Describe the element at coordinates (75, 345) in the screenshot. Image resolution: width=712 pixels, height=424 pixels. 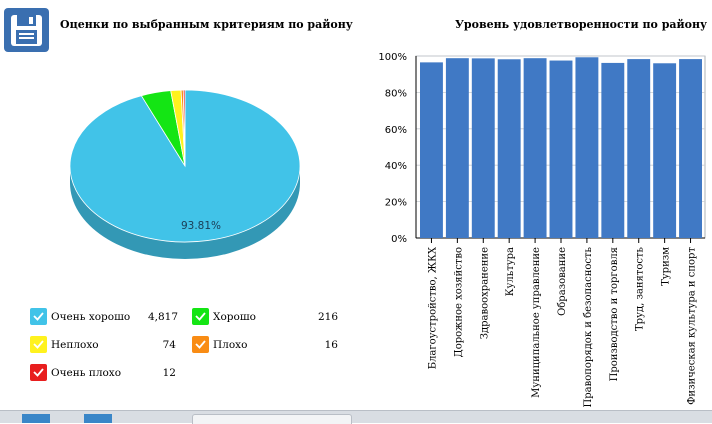
I see `legend-label: Неплохо` at that location.